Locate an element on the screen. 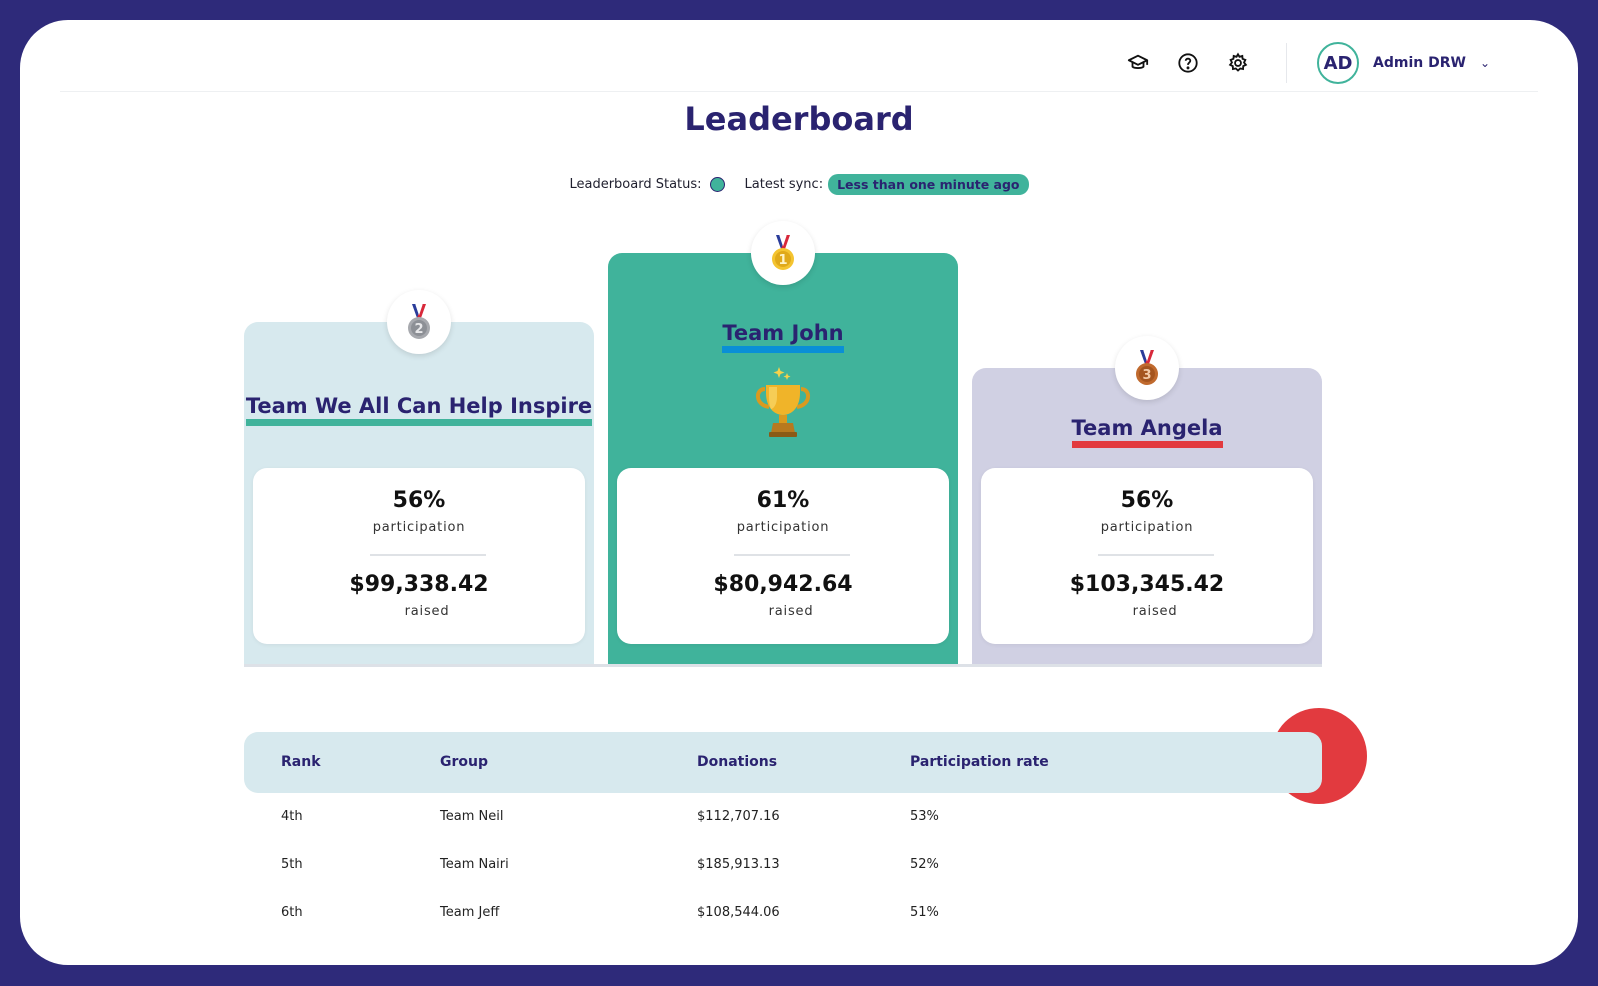  sync-label: Latest sync: is located at coordinates (784, 184).